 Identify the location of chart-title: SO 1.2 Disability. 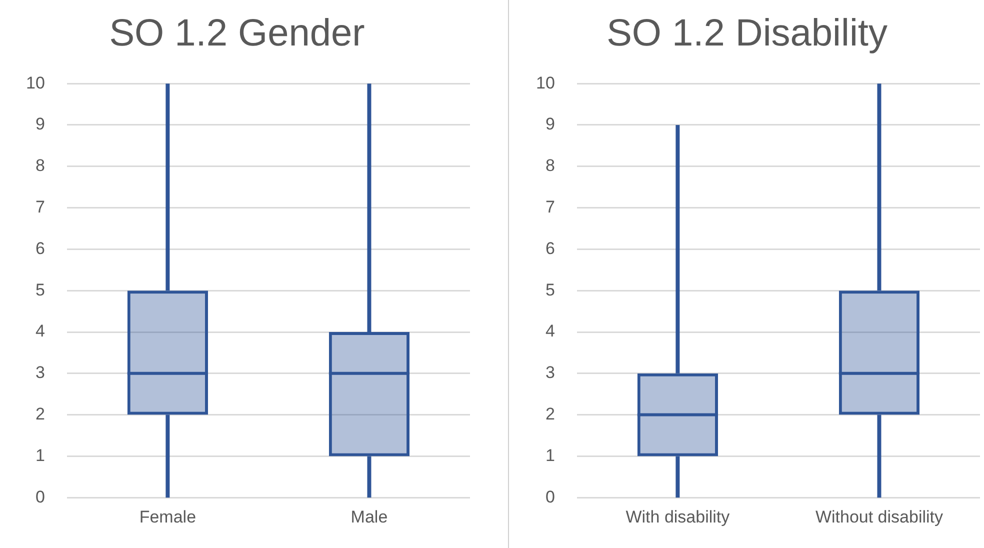
(747, 33).